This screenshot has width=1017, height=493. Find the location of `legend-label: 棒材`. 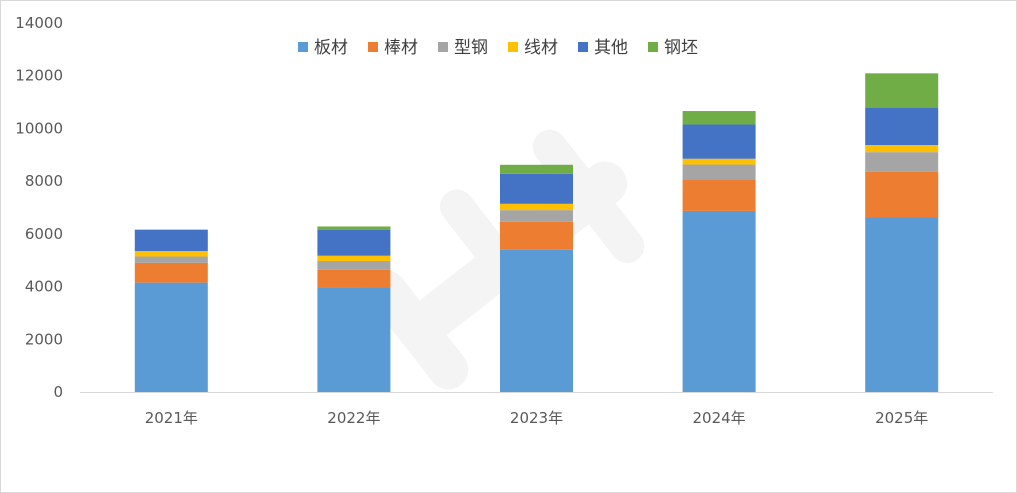

legend-label: 棒材 is located at coordinates (401, 48).